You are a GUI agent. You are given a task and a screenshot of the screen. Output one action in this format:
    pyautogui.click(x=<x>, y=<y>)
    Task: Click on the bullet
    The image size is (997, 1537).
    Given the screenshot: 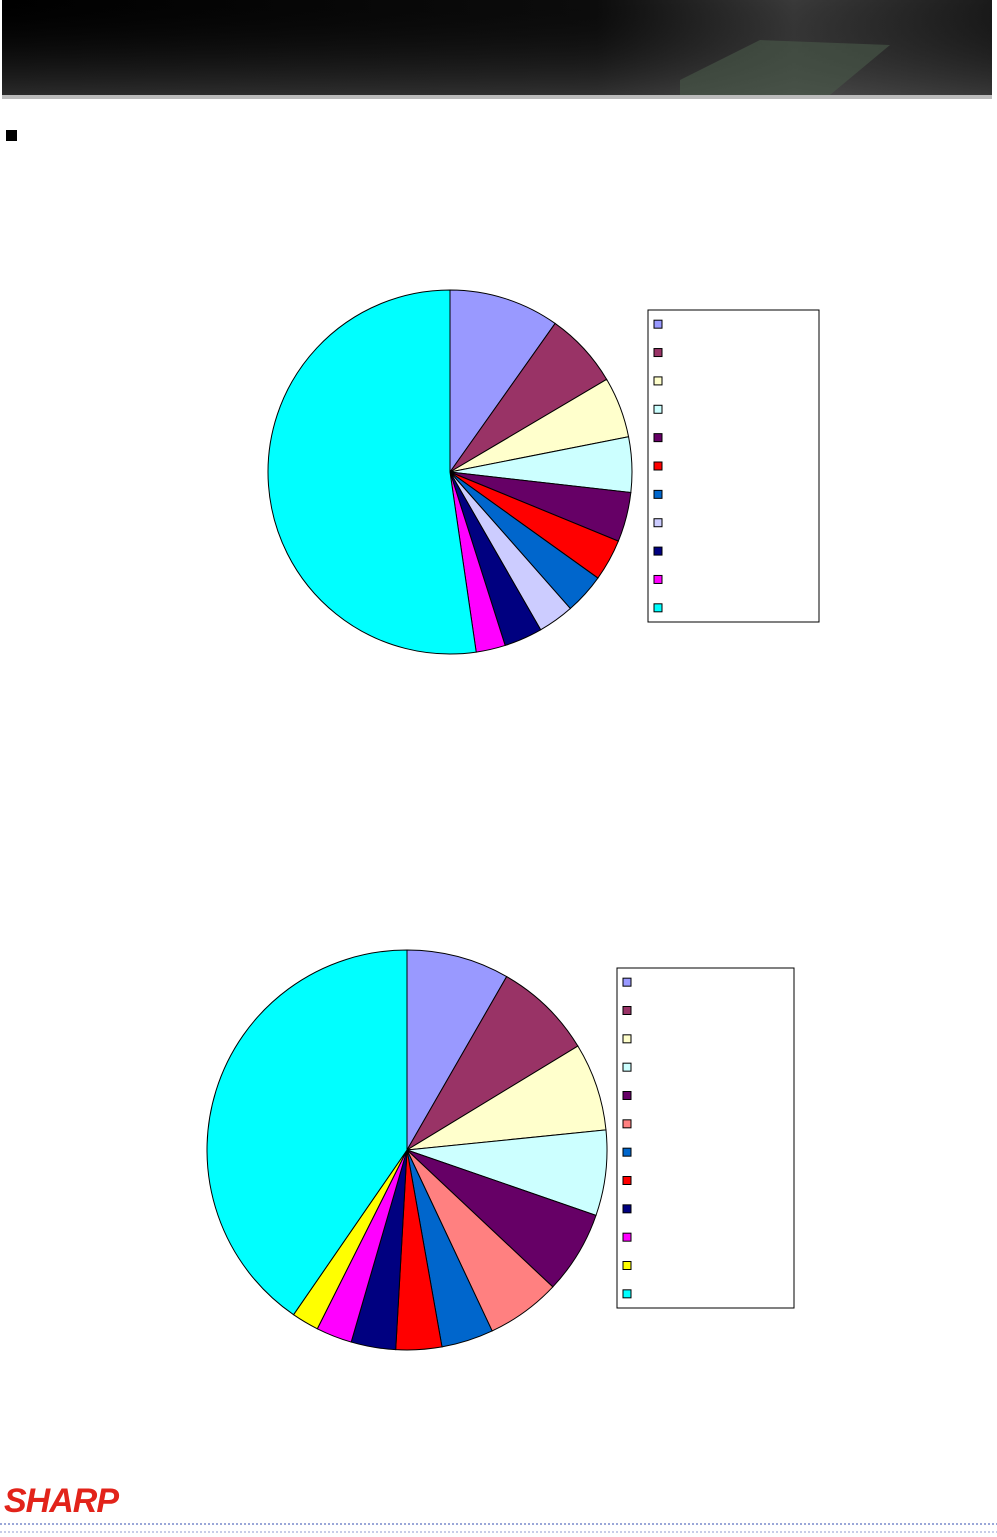 What is the action you would take?
    pyautogui.click(x=11, y=135)
    